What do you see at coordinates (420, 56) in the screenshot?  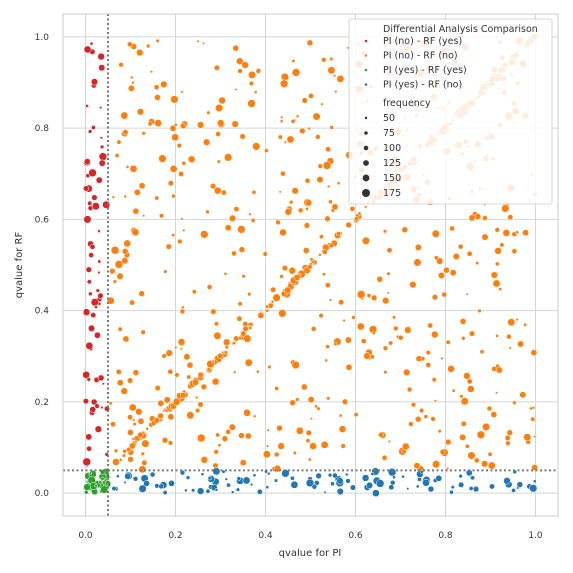 I see `legend-series-label: PI (no) - RF (no)` at bounding box center [420, 56].